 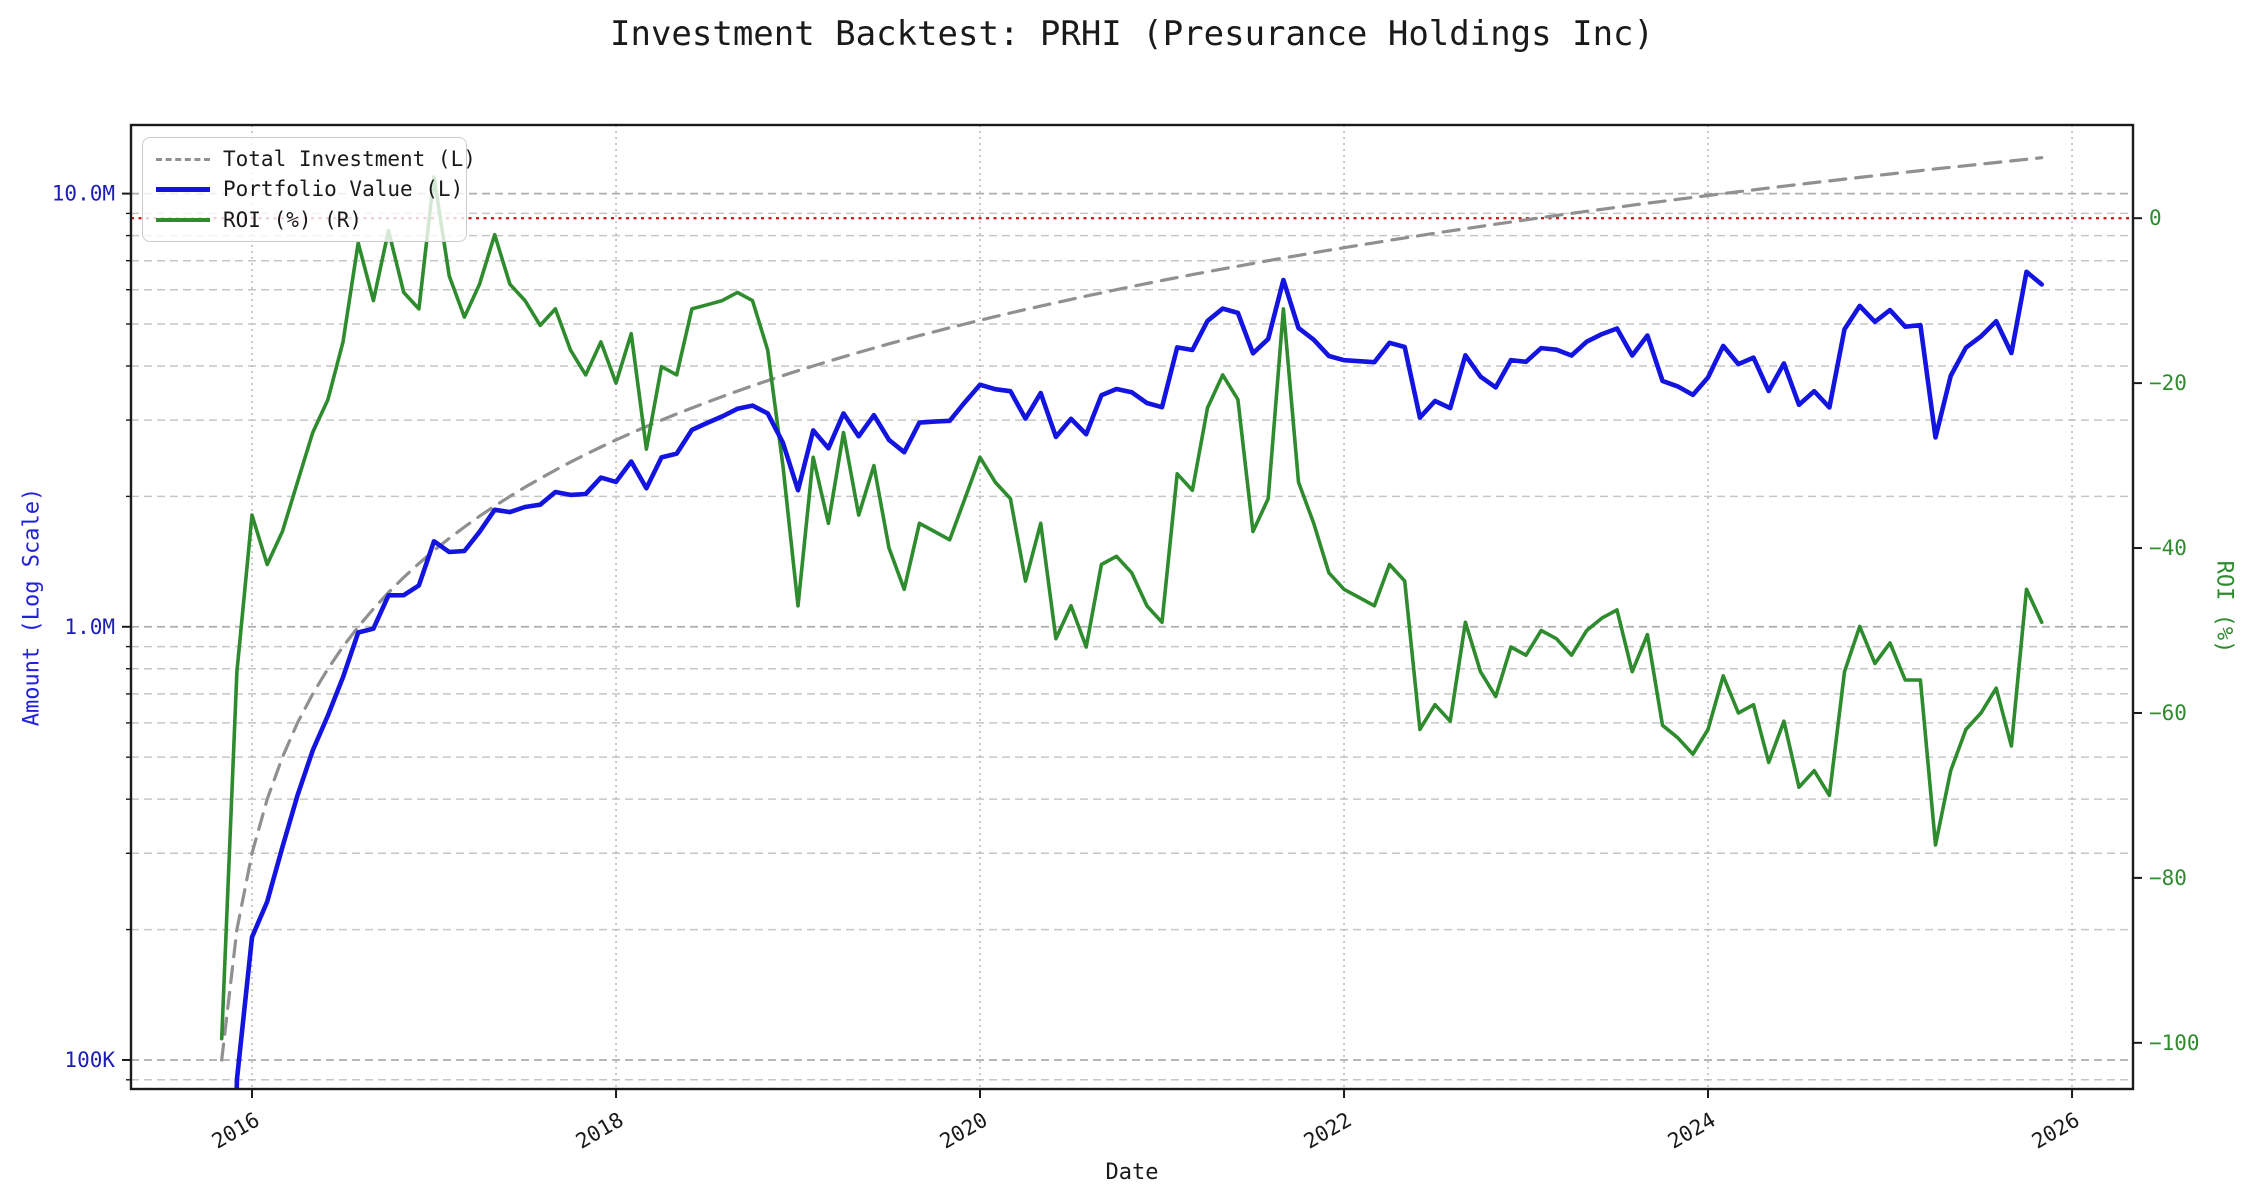 I want to click on legend-line-sample-solid-green, so click(x=183, y=219).